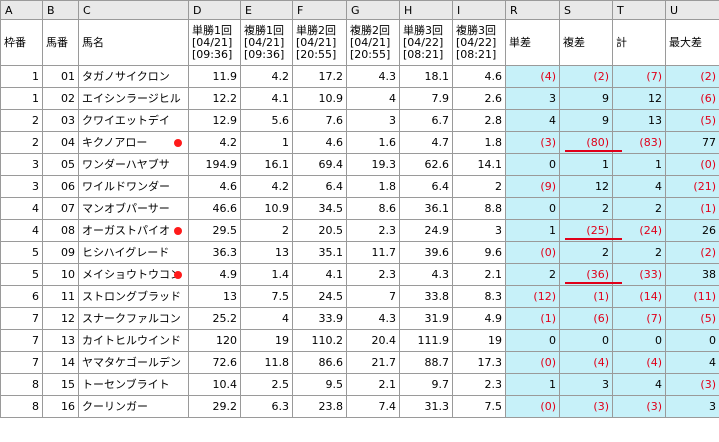 This screenshot has width=719, height=442. I want to click on cell-f: 33.9, so click(319, 318).